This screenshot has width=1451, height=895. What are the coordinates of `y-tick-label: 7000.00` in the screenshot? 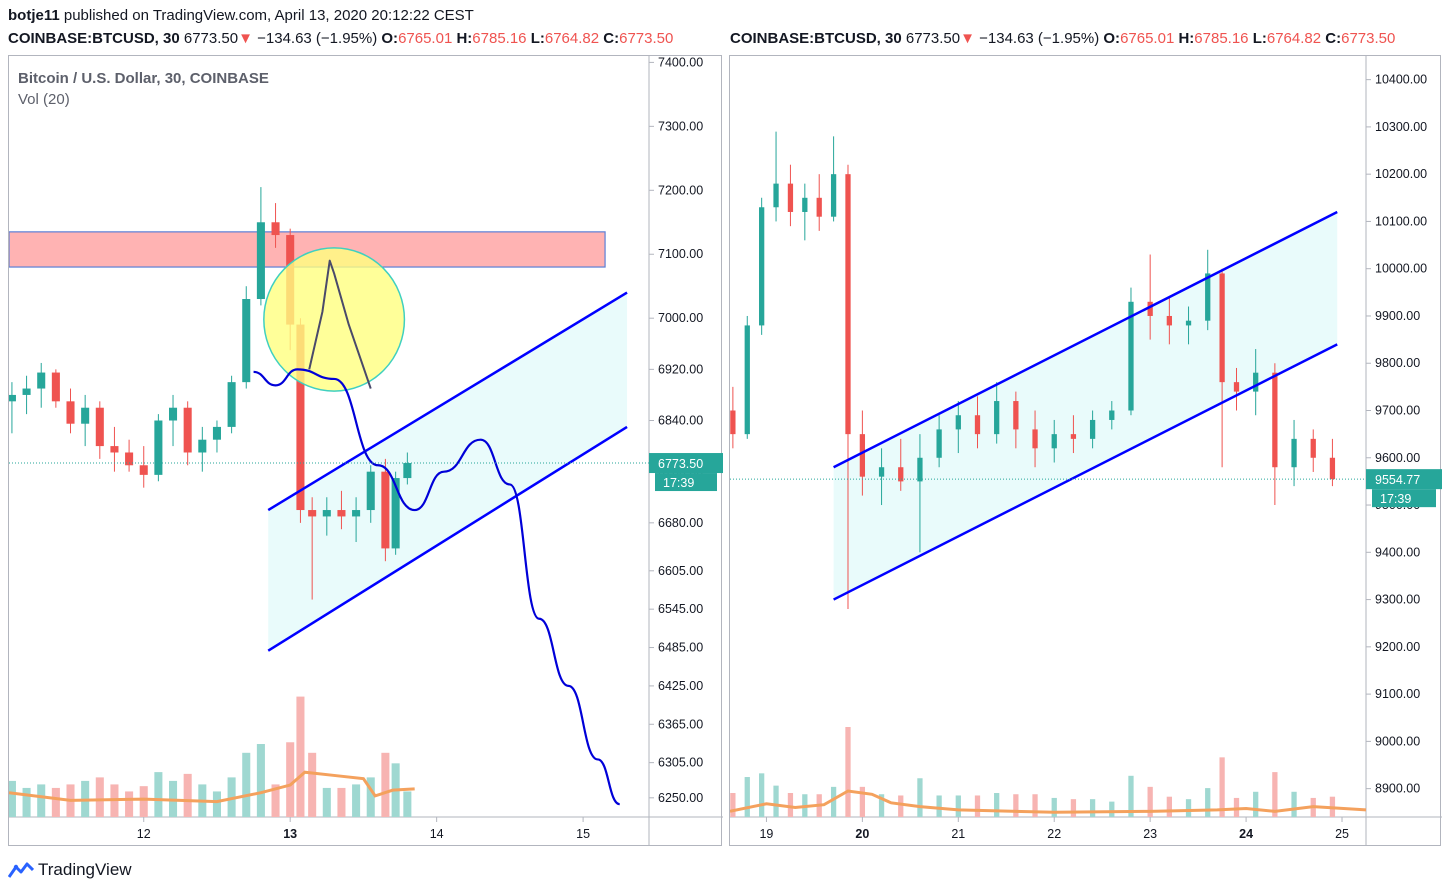 It's located at (680, 318).